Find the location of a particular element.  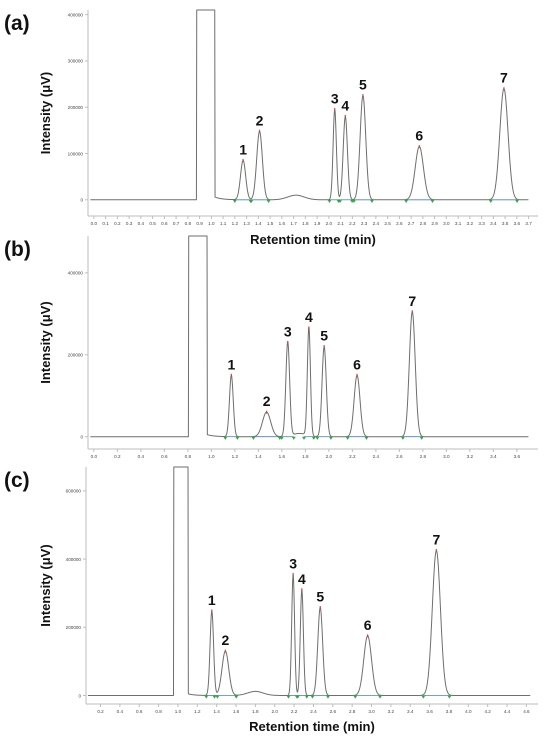

x-tick-label: 0.7 is located at coordinates (176, 223).